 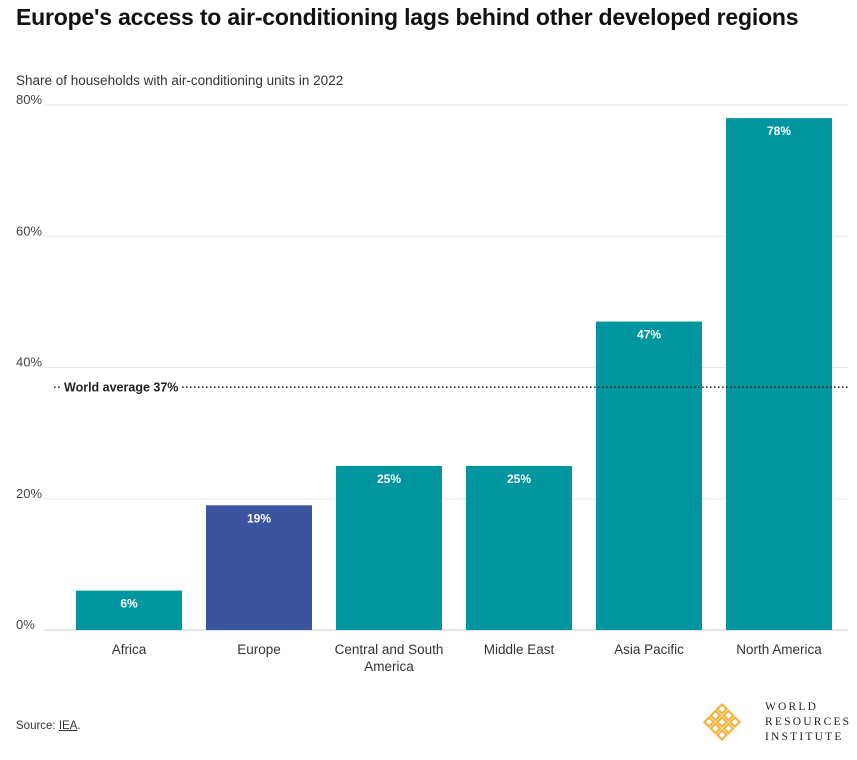 What do you see at coordinates (649, 649) in the screenshot?
I see `x-tick-label: Asia Pacific` at bounding box center [649, 649].